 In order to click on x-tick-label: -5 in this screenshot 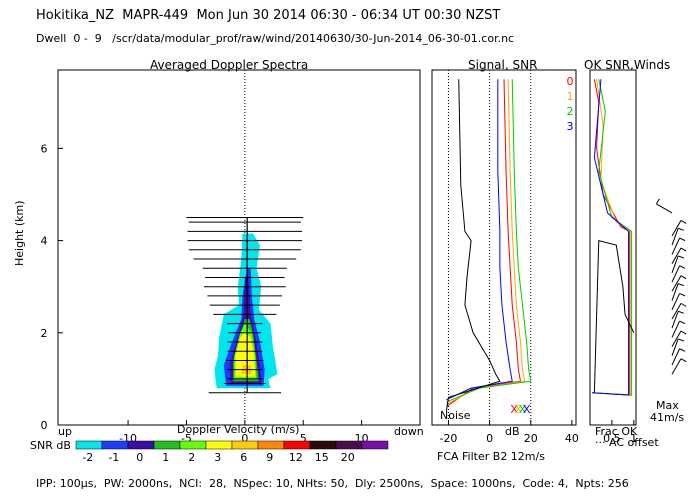, I will do `click(186, 438)`.